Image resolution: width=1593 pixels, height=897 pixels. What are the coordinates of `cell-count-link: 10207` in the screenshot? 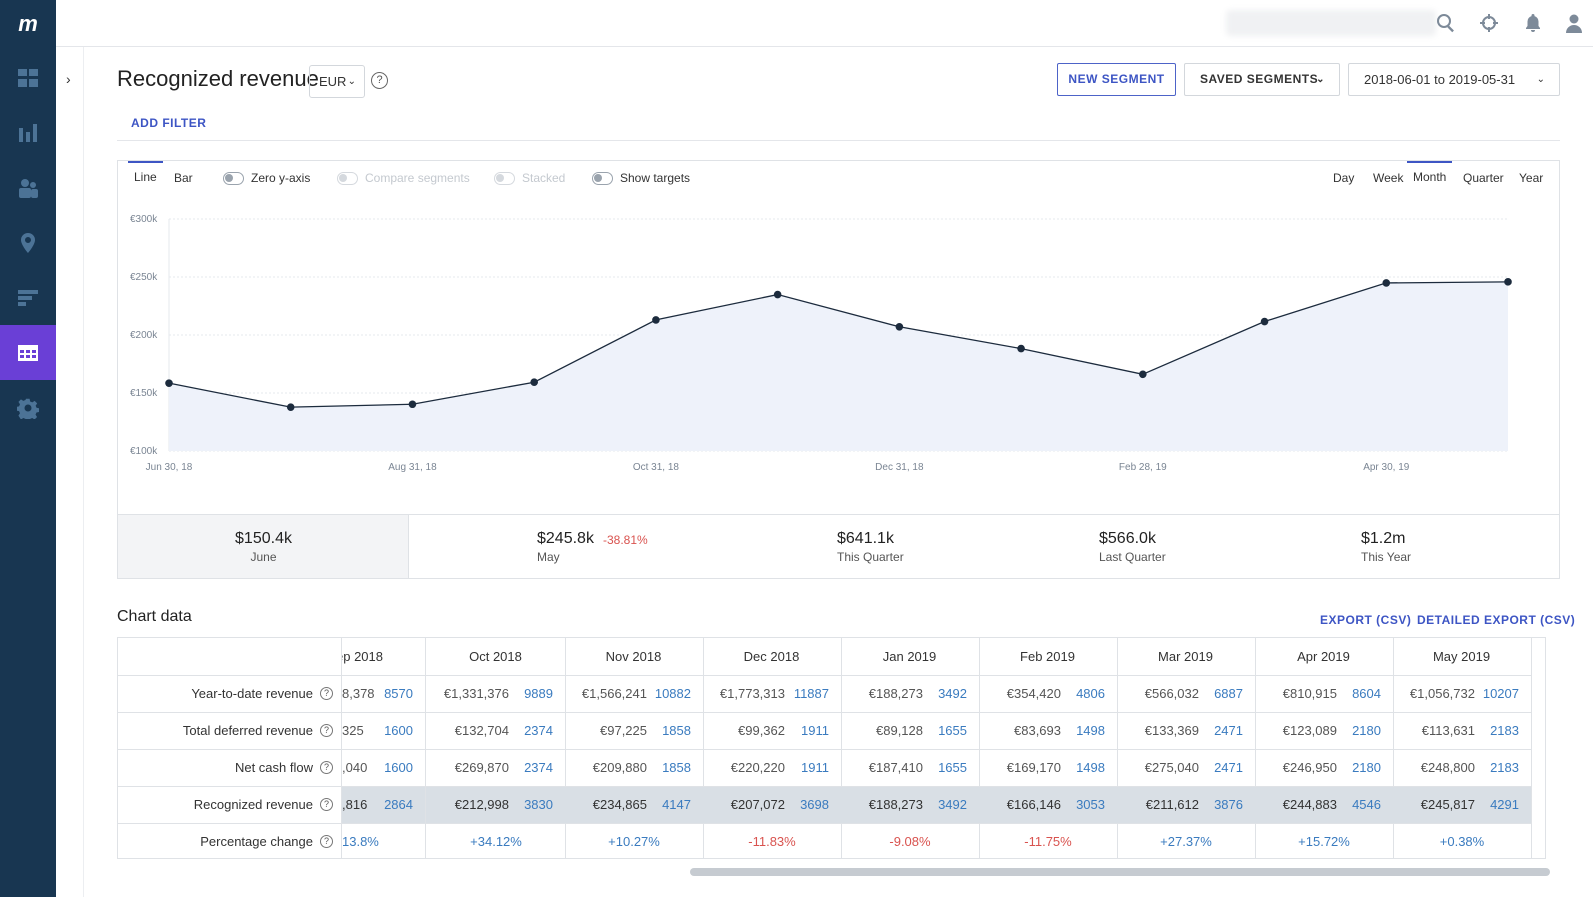 It's located at (1500, 693).